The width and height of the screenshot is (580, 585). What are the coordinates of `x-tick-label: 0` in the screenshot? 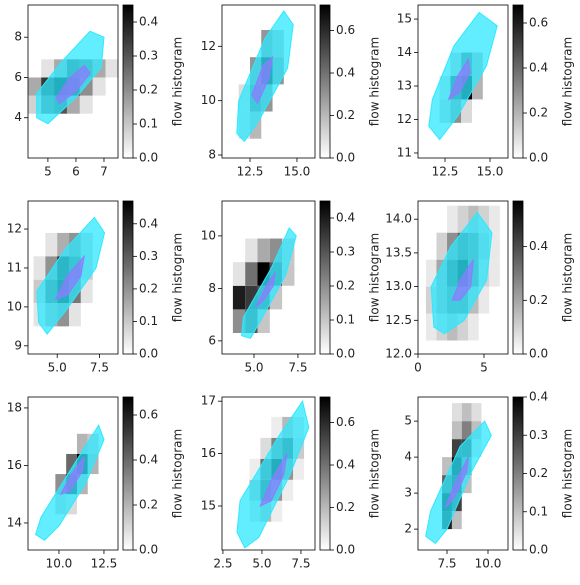 It's located at (418, 368).